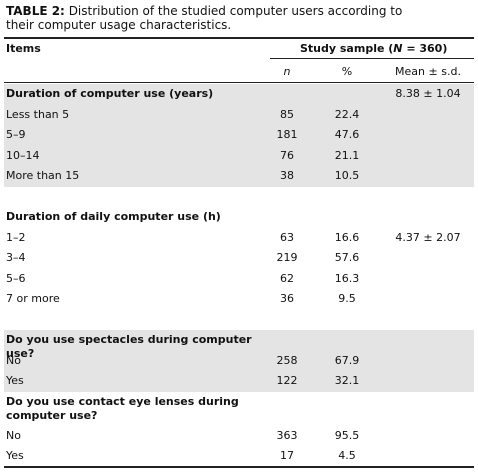 This screenshot has height=476, width=478. Describe the element at coordinates (425, 48) in the screenshot. I see `suffix: = 360)` at that location.